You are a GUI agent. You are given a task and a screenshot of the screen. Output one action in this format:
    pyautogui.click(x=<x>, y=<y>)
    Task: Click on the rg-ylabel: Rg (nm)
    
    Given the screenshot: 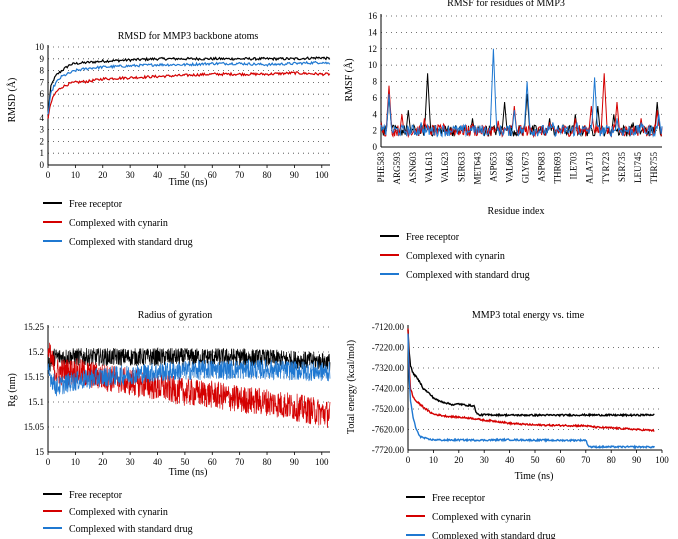 What is the action you would take?
    pyautogui.click(x=12, y=390)
    